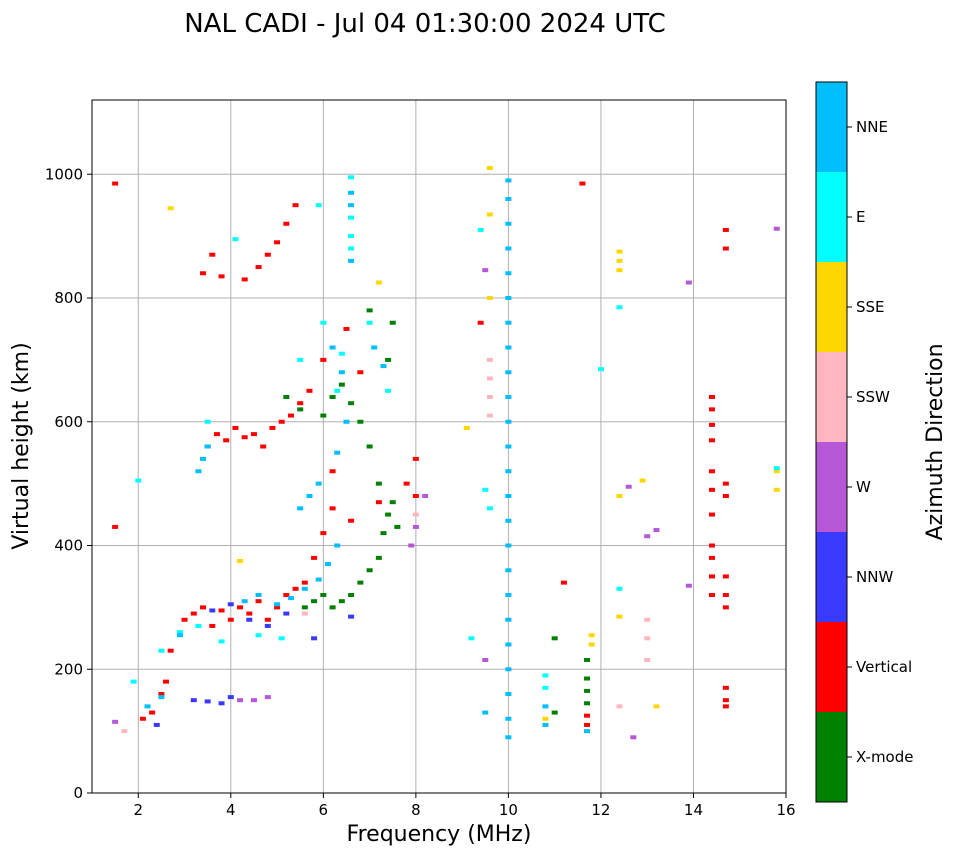  I want to click on y-ticks: 0 200 400 600 800 1000, so click(68, 483).